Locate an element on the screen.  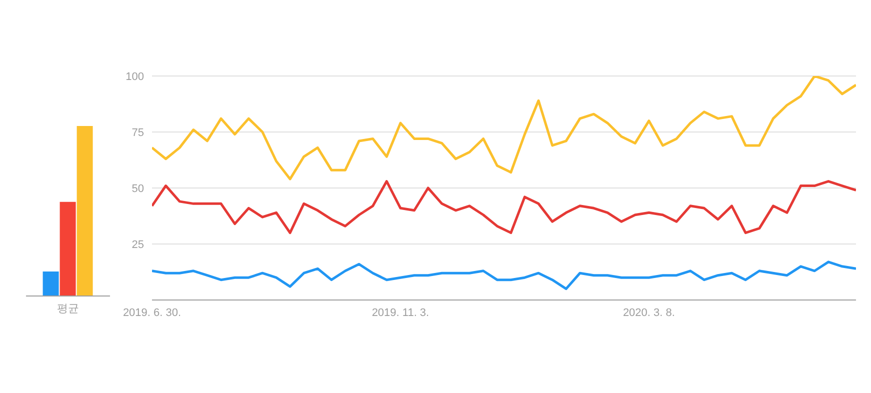
y-tick-label: 75 is located at coordinates (138, 132).